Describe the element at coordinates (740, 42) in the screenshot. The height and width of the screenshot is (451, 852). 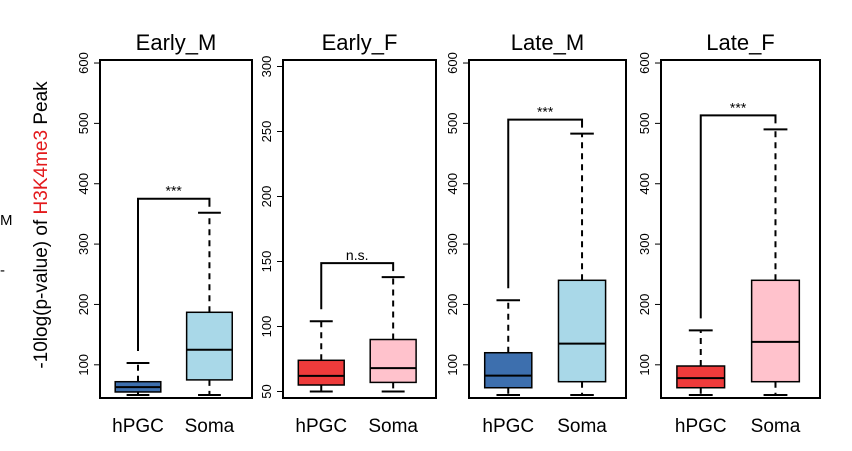
I see `panel-title: Late_F` at that location.